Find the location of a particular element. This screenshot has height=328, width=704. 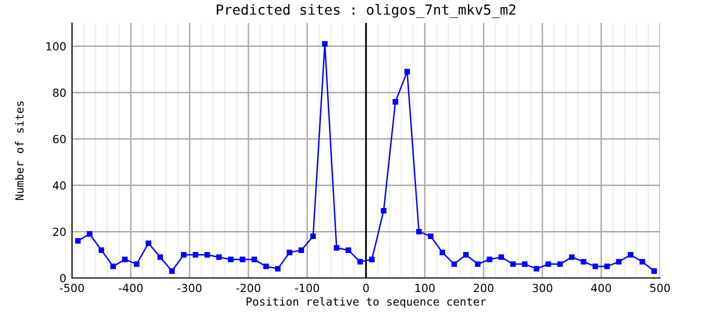

y-tick-label: 40 is located at coordinates (59, 185).